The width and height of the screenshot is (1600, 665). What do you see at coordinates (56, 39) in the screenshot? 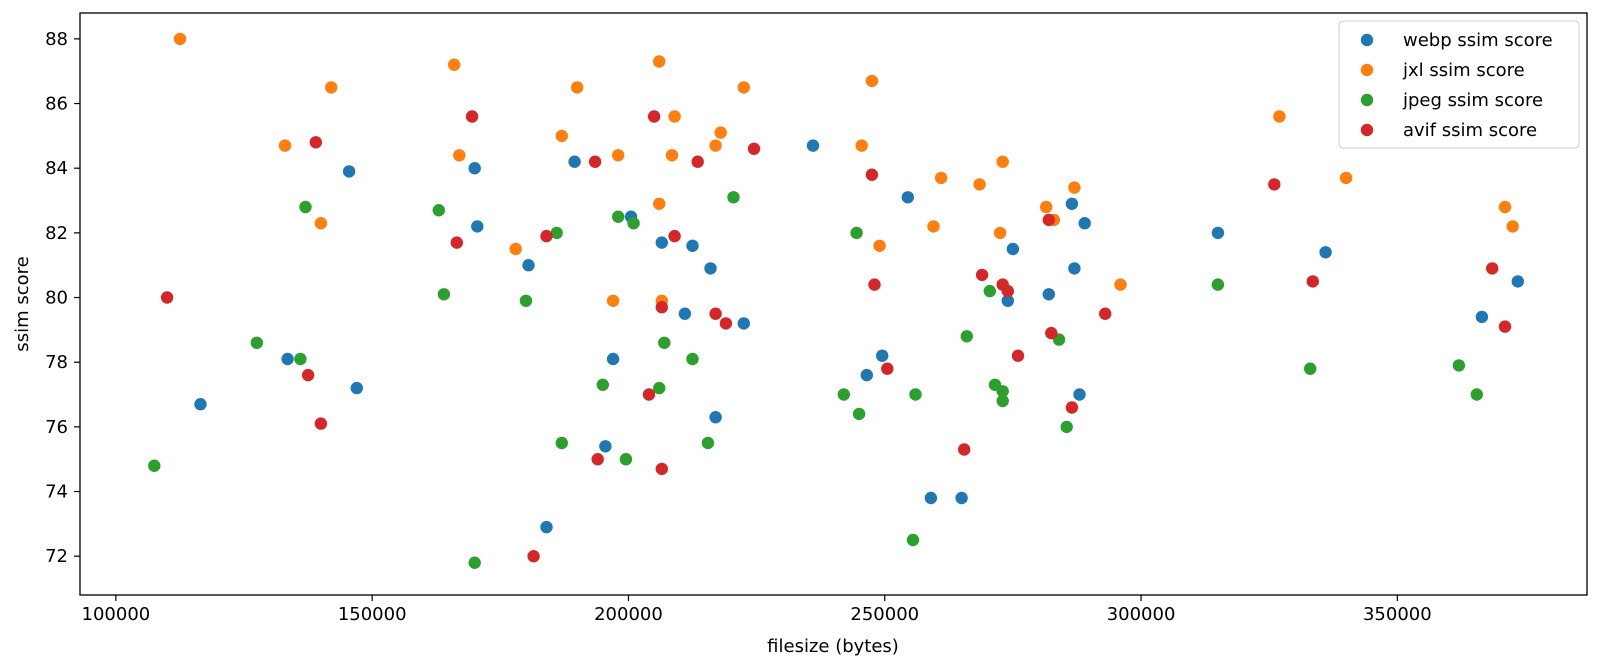
I see `y-tick-label: 88` at bounding box center [56, 39].